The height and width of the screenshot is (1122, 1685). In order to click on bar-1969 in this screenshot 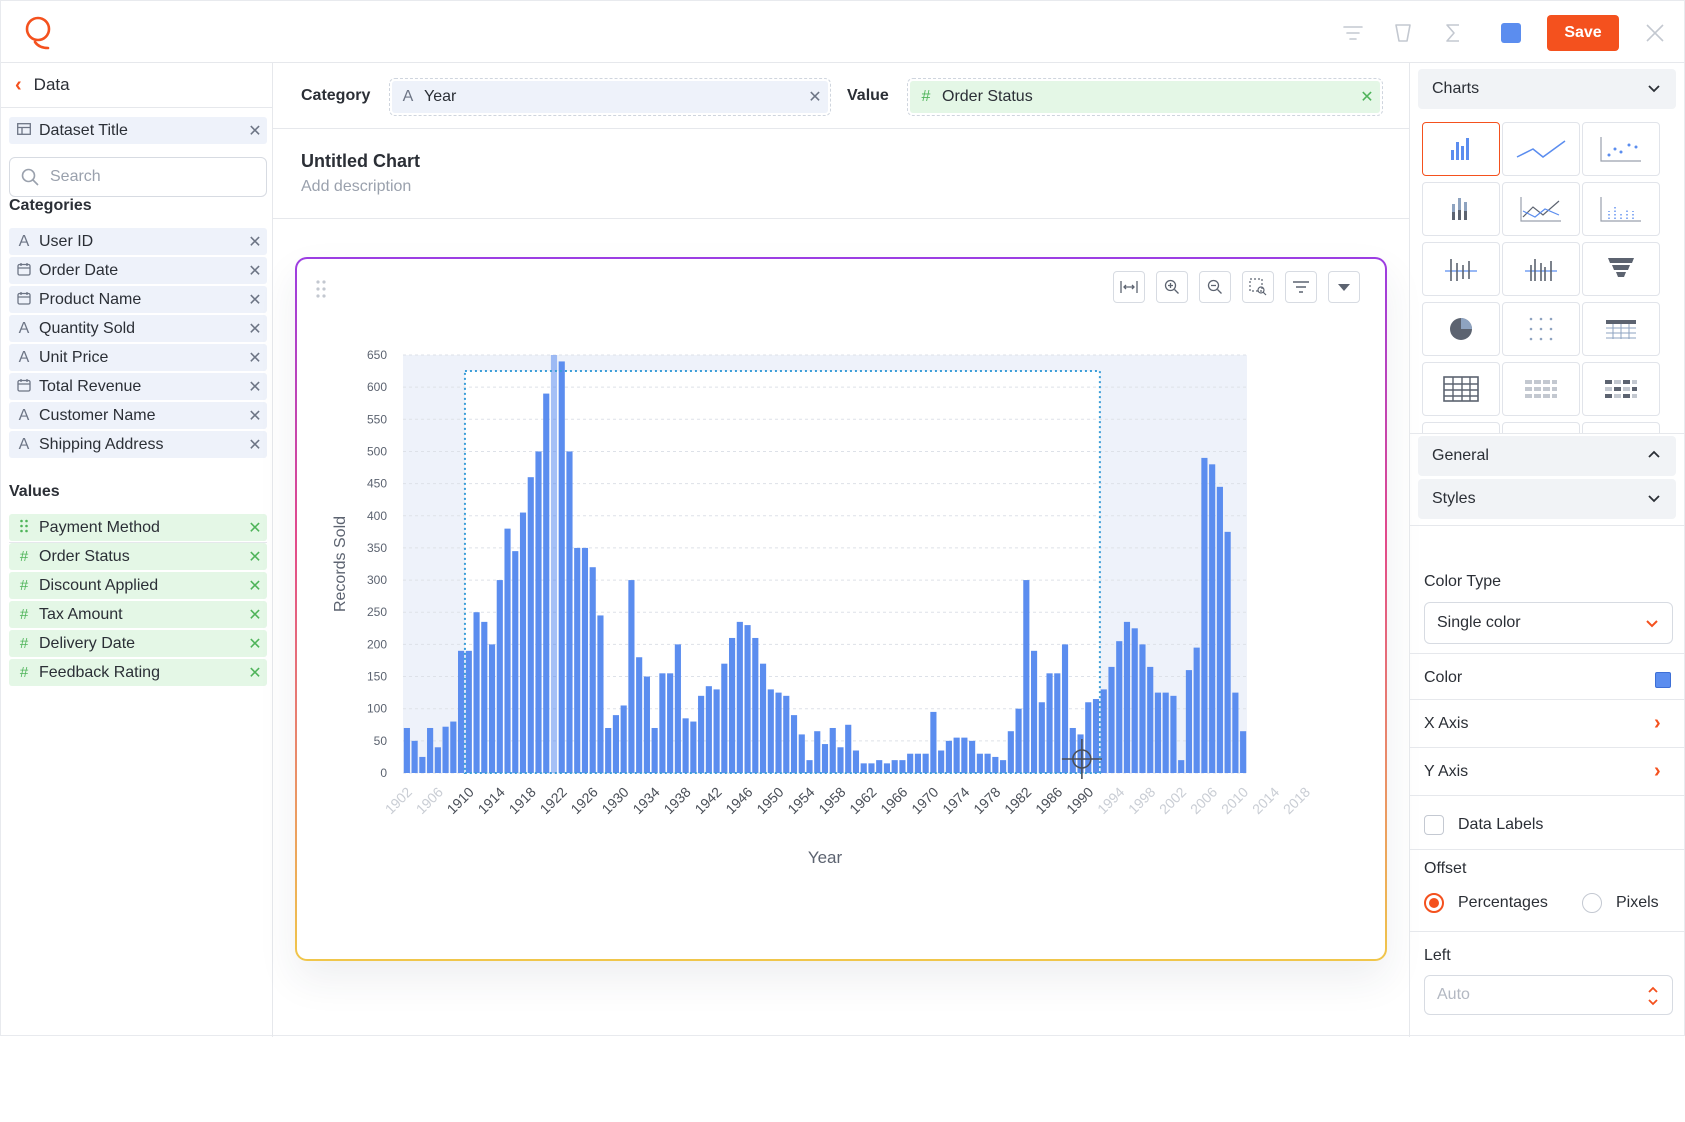, I will do `click(925, 763)`.